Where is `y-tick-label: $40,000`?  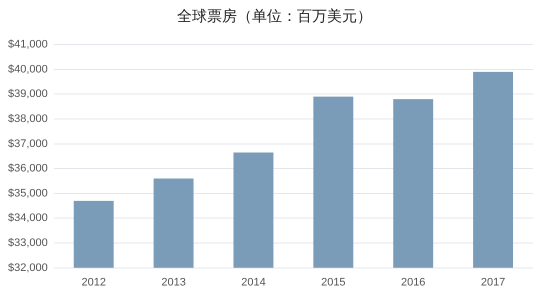
y-tick-label: $40,000 is located at coordinates (28, 69).